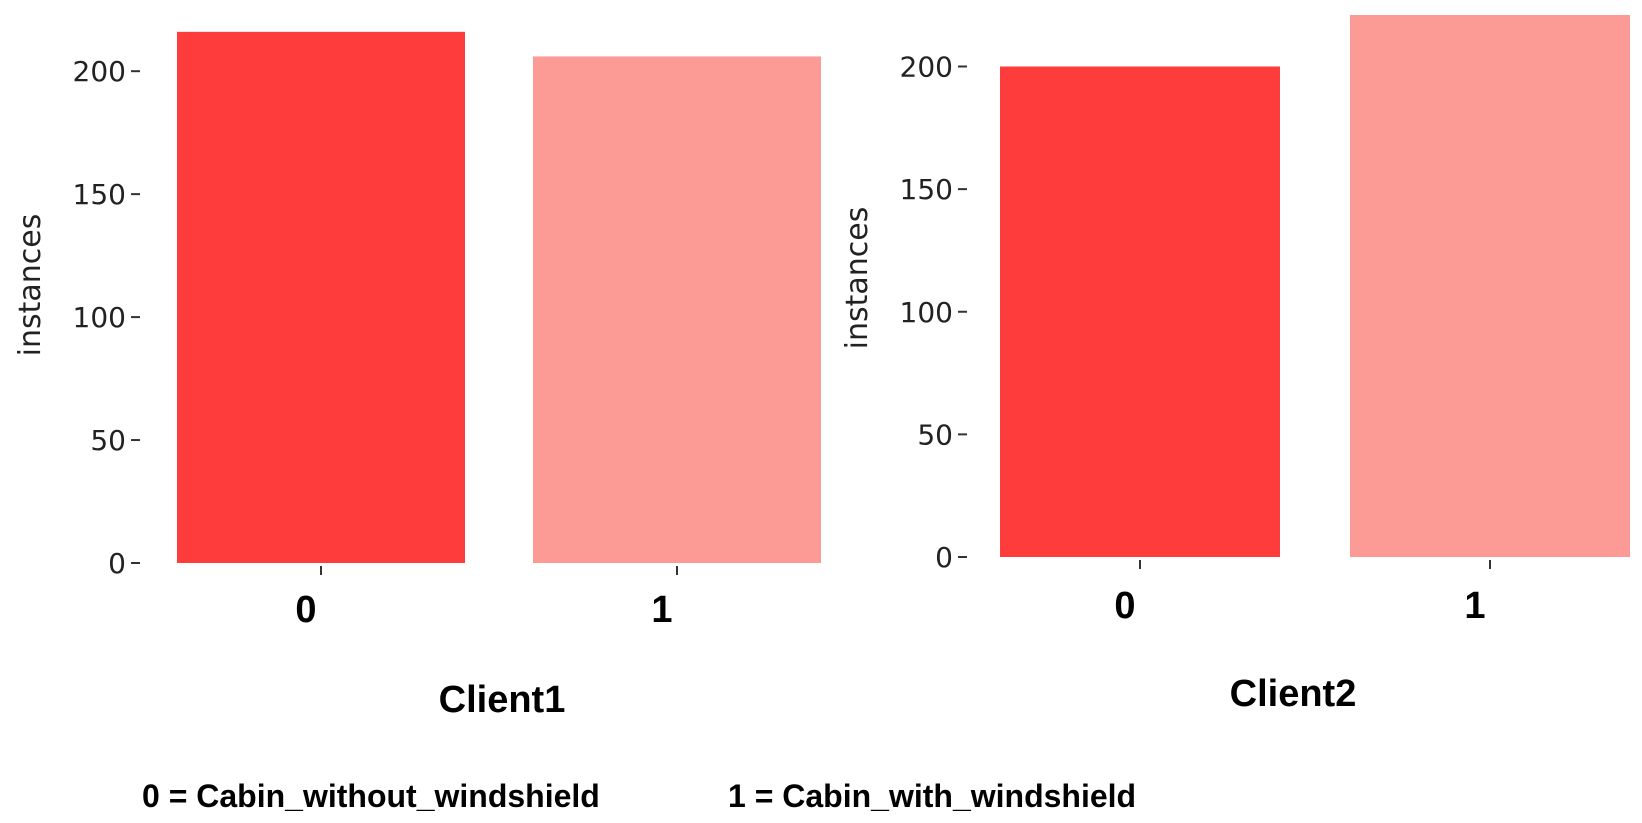 Image resolution: width=1642 pixels, height=823 pixels. I want to click on legend-class1: 1 = Cabin_with_windshield, so click(932, 796).